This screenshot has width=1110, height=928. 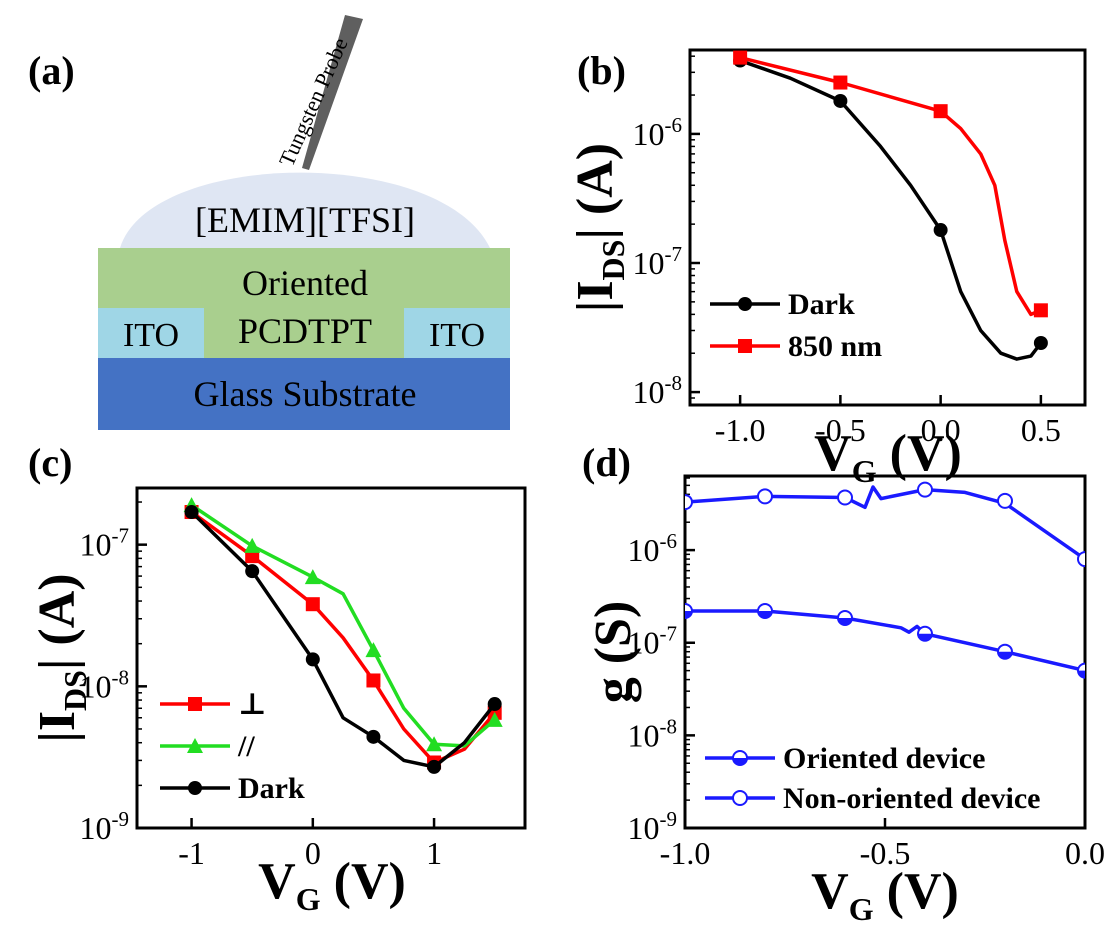 What do you see at coordinates (191, 853) in the screenshot?
I see `x-tick-label: -1` at bounding box center [191, 853].